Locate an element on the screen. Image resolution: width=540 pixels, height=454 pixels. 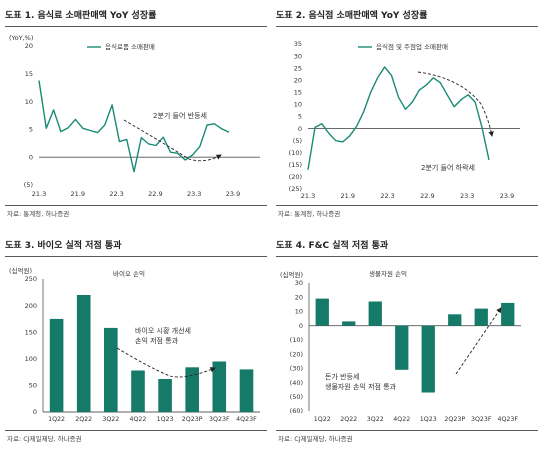
y-tick-label: (5) is located at coordinates (28, 185).